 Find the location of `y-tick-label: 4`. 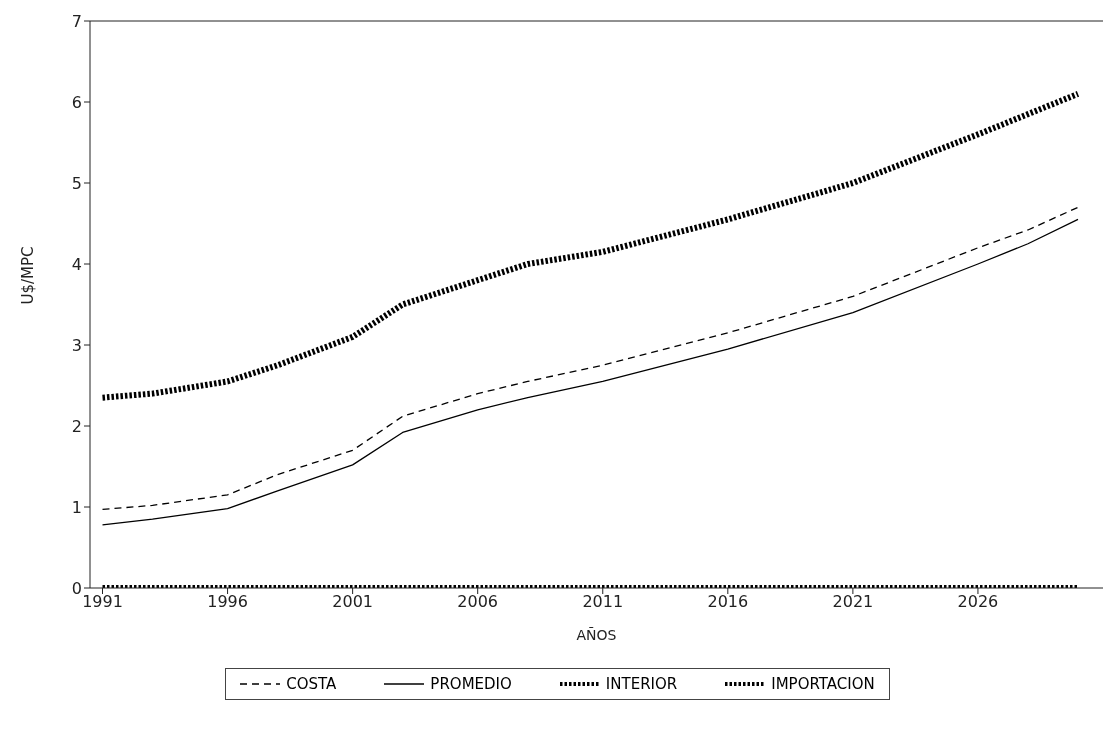

y-tick-label: 4 is located at coordinates (76, 264).